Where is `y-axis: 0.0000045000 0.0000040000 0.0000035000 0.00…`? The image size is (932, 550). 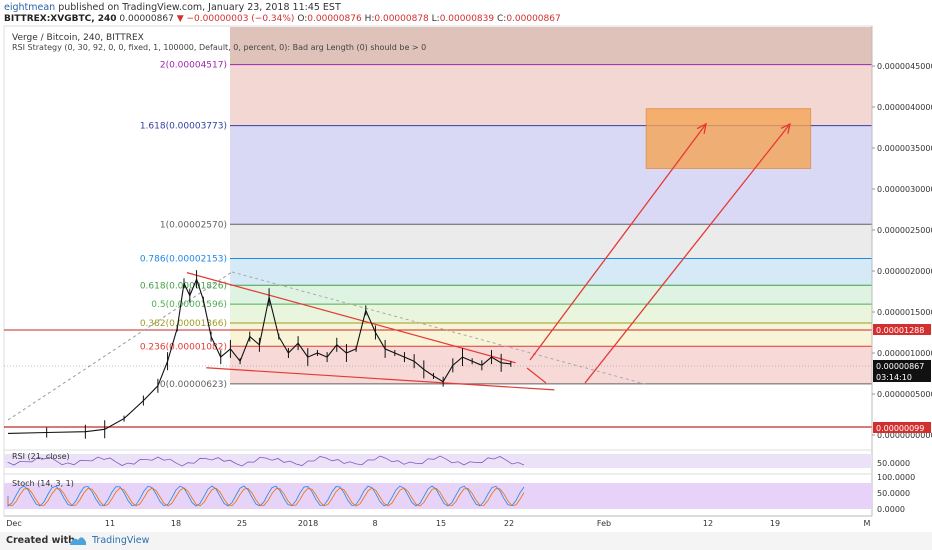 y-axis: 0.0000045000 0.0000040000 0.0000035000 0.00… is located at coordinates (901, 271).